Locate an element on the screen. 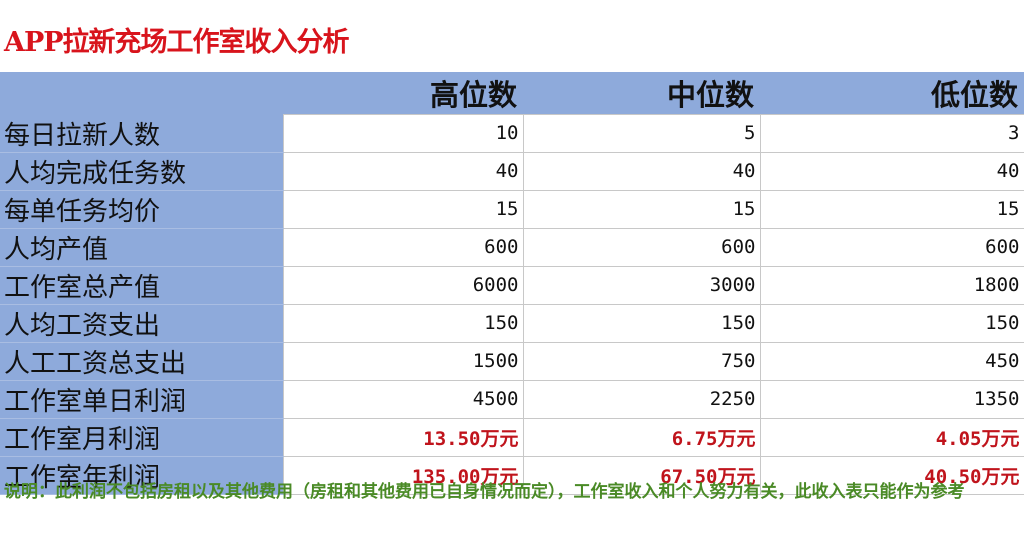  table-row: 人工工资总支出 1500 750 450 is located at coordinates (512, 361).